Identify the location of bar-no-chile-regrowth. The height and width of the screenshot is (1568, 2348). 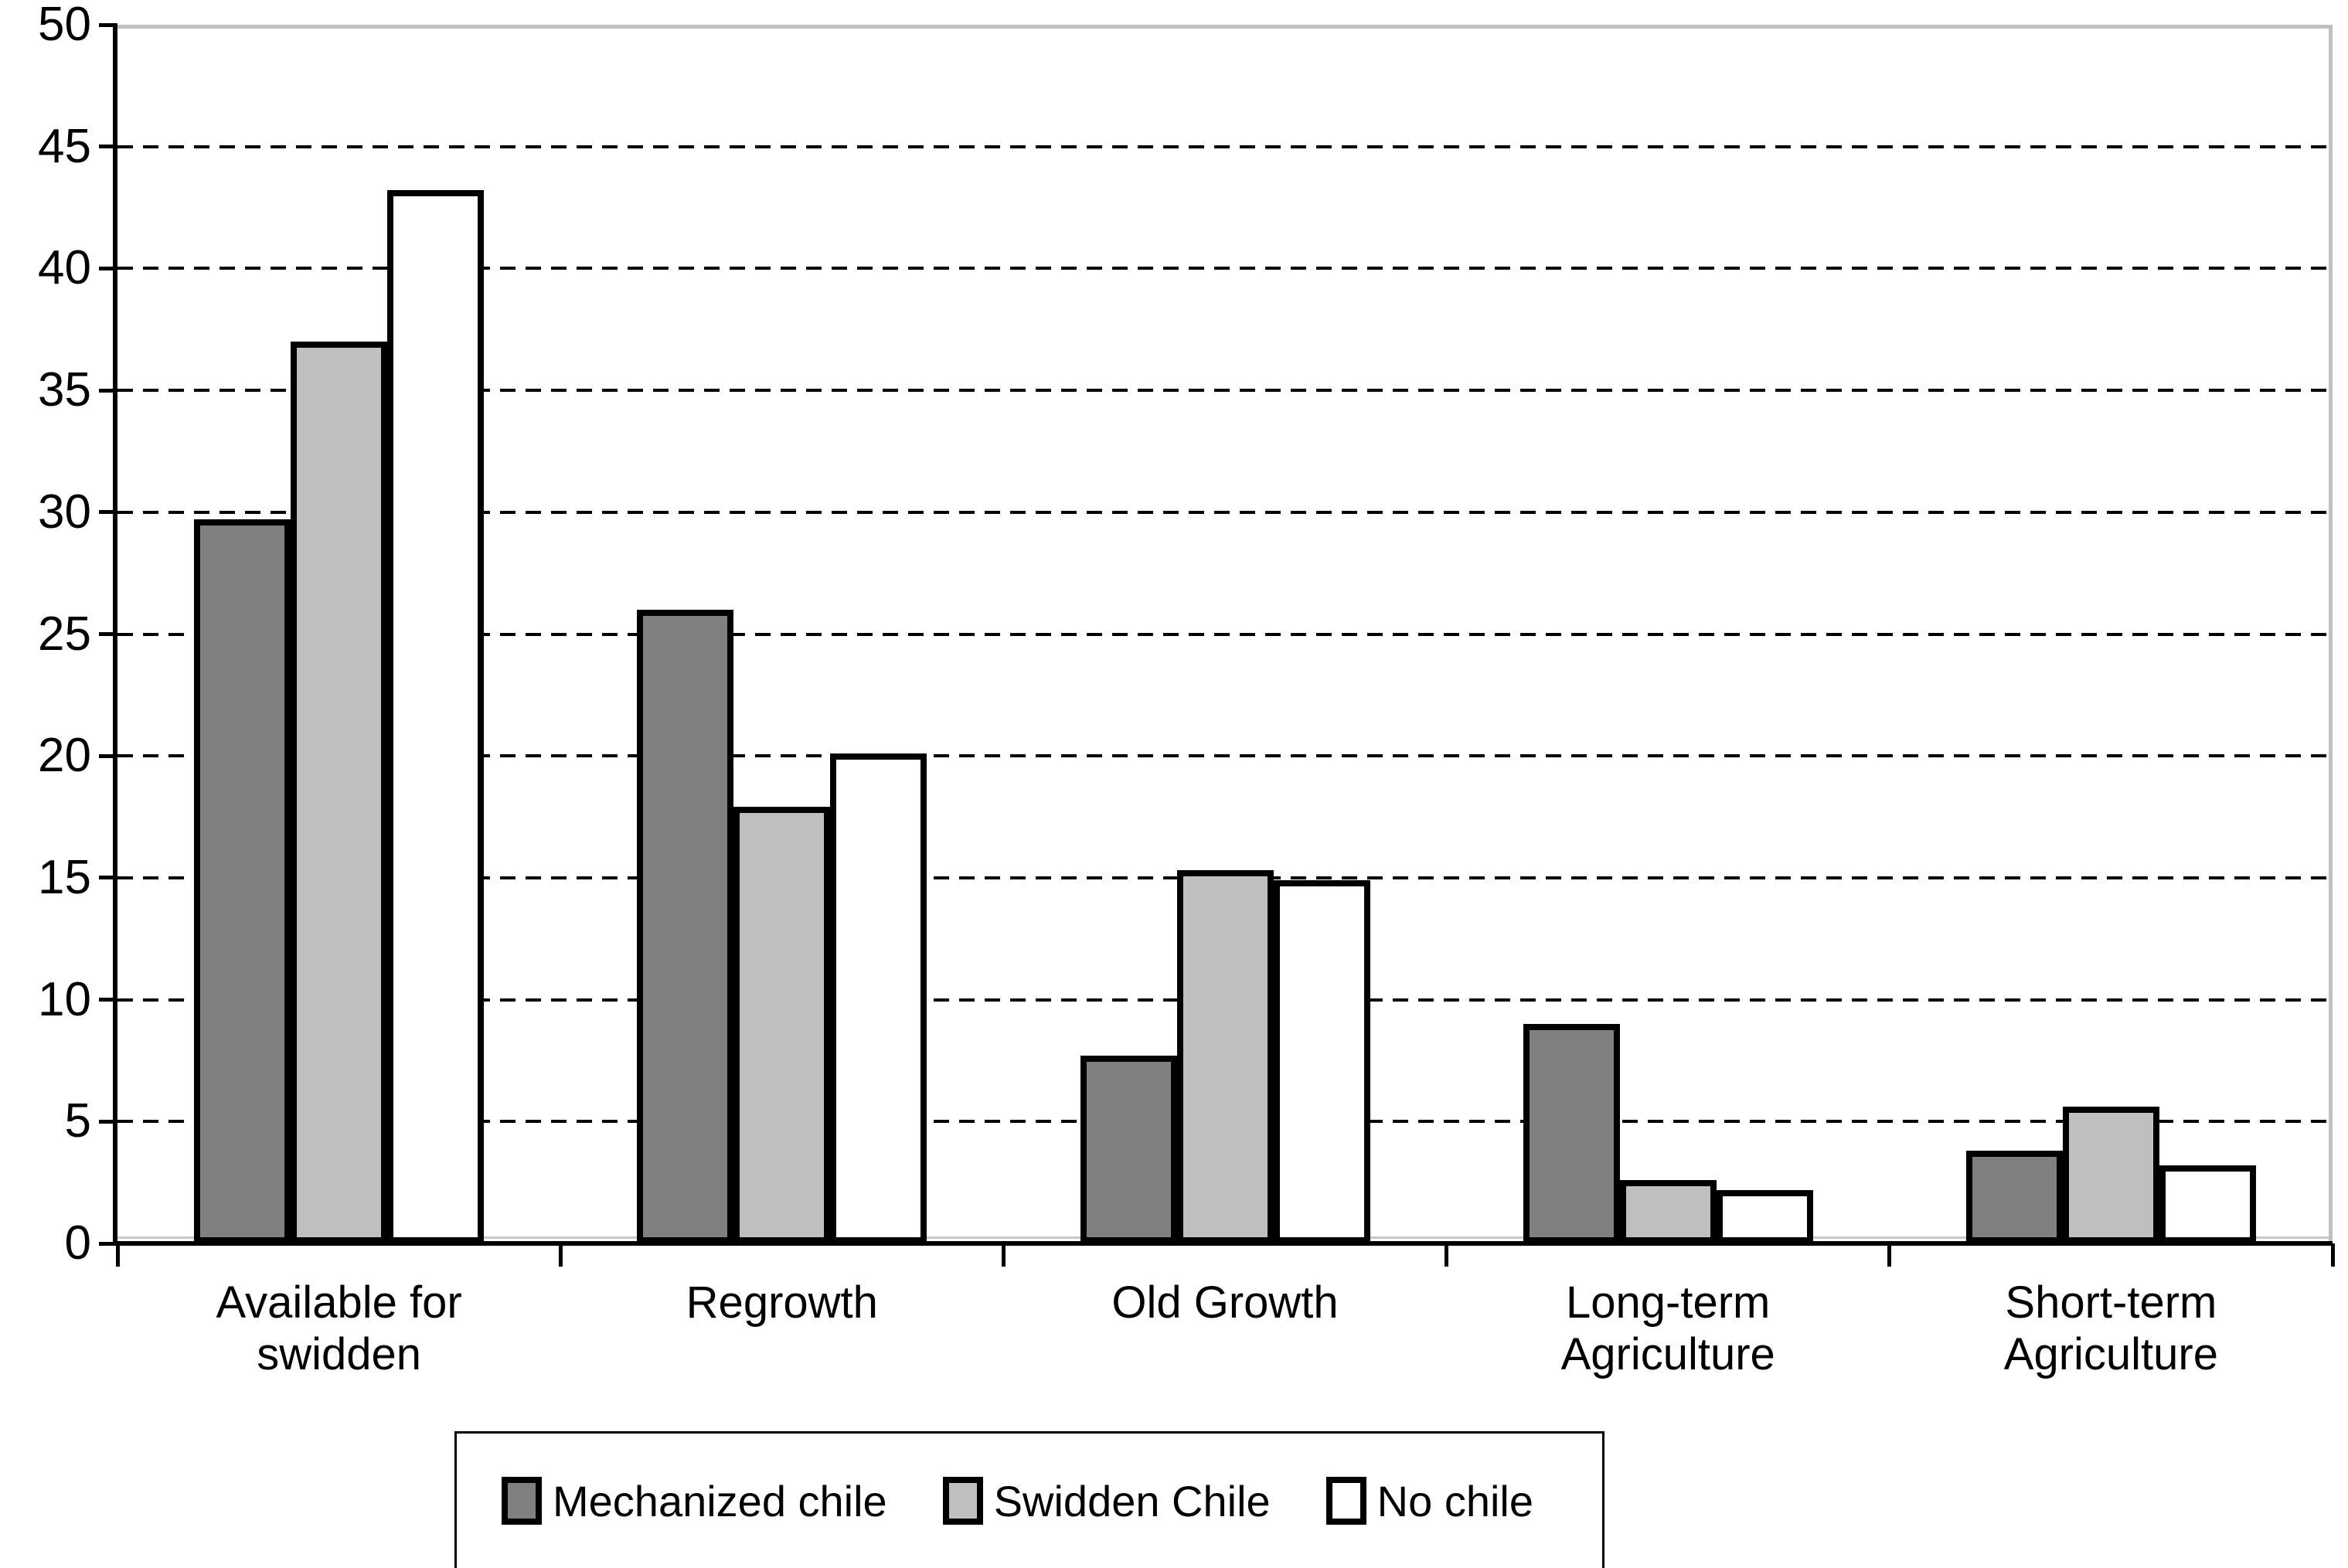
(878, 998).